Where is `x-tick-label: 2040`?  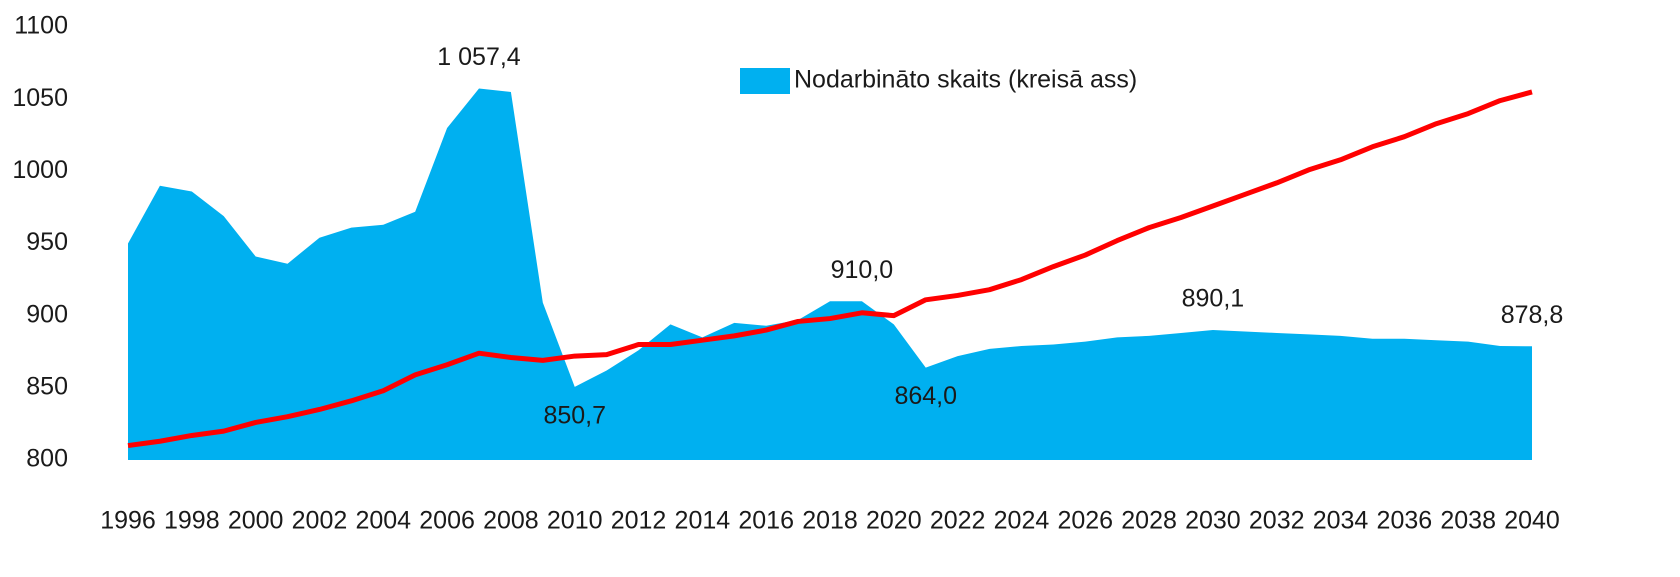
x-tick-label: 2040 is located at coordinates (1532, 521).